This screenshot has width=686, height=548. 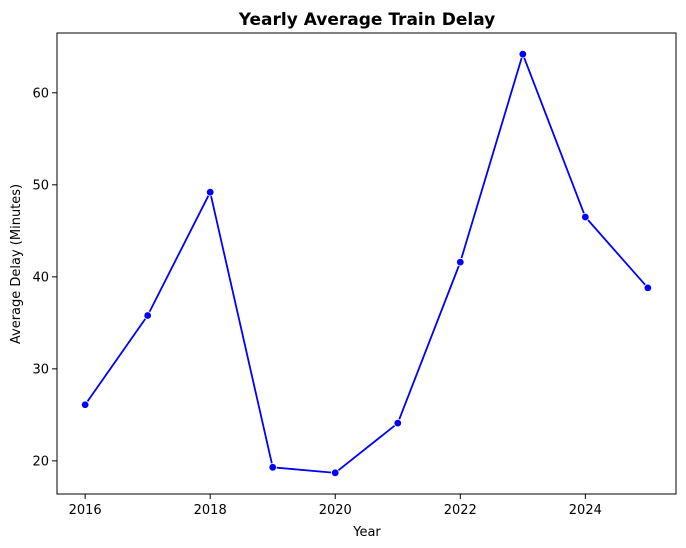 I want to click on x-tick-label: 2024, so click(x=585, y=510).